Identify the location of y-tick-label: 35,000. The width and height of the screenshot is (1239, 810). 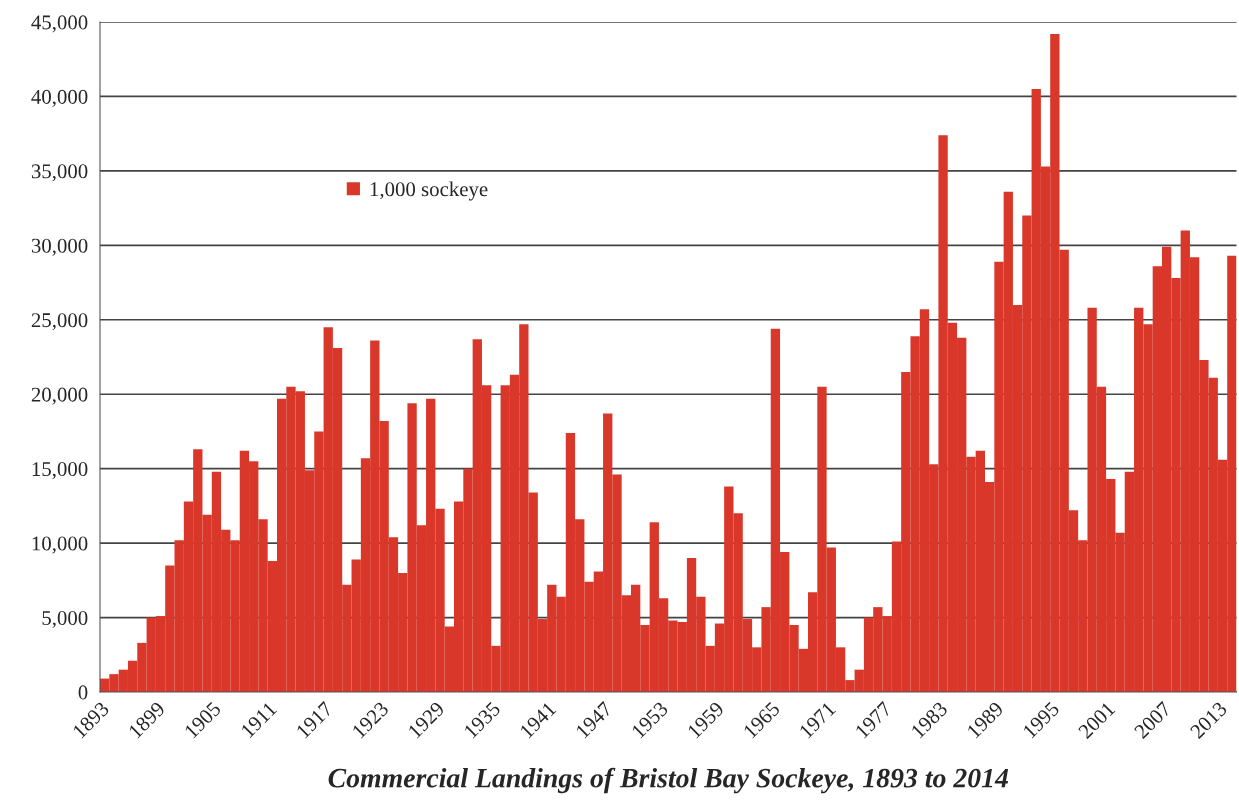
(59, 173).